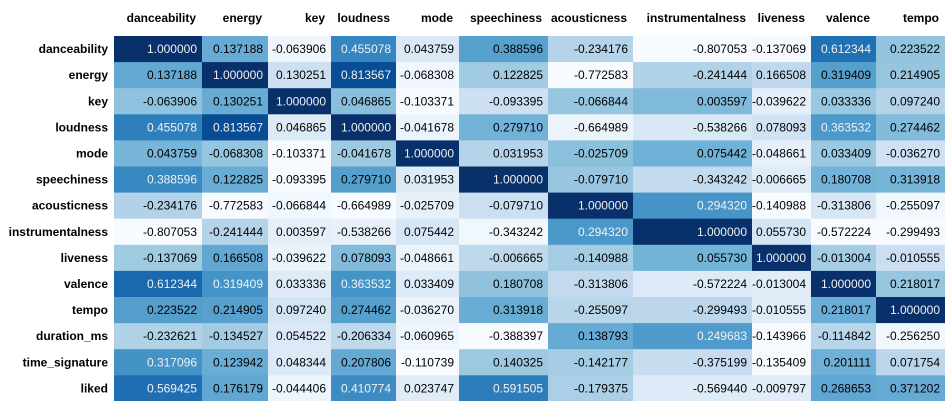  Describe the element at coordinates (722, 258) in the screenshot. I see `cell-value-label: 0.055730` at that location.